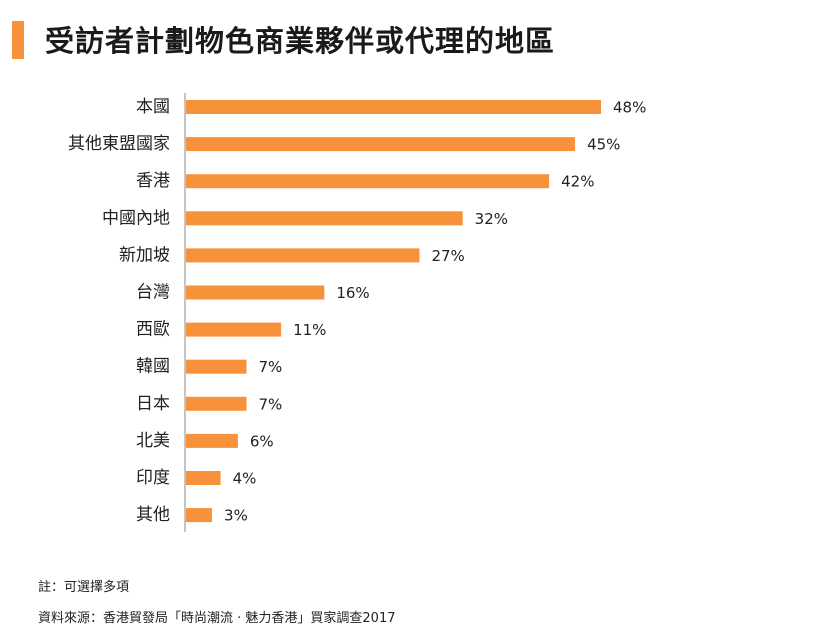  I want to click on category-label: 中國內地, so click(136, 218).